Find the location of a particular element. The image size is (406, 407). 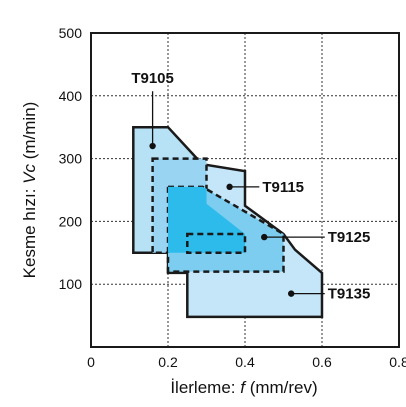

x-tick-label: 0.6 is located at coordinates (322, 362).